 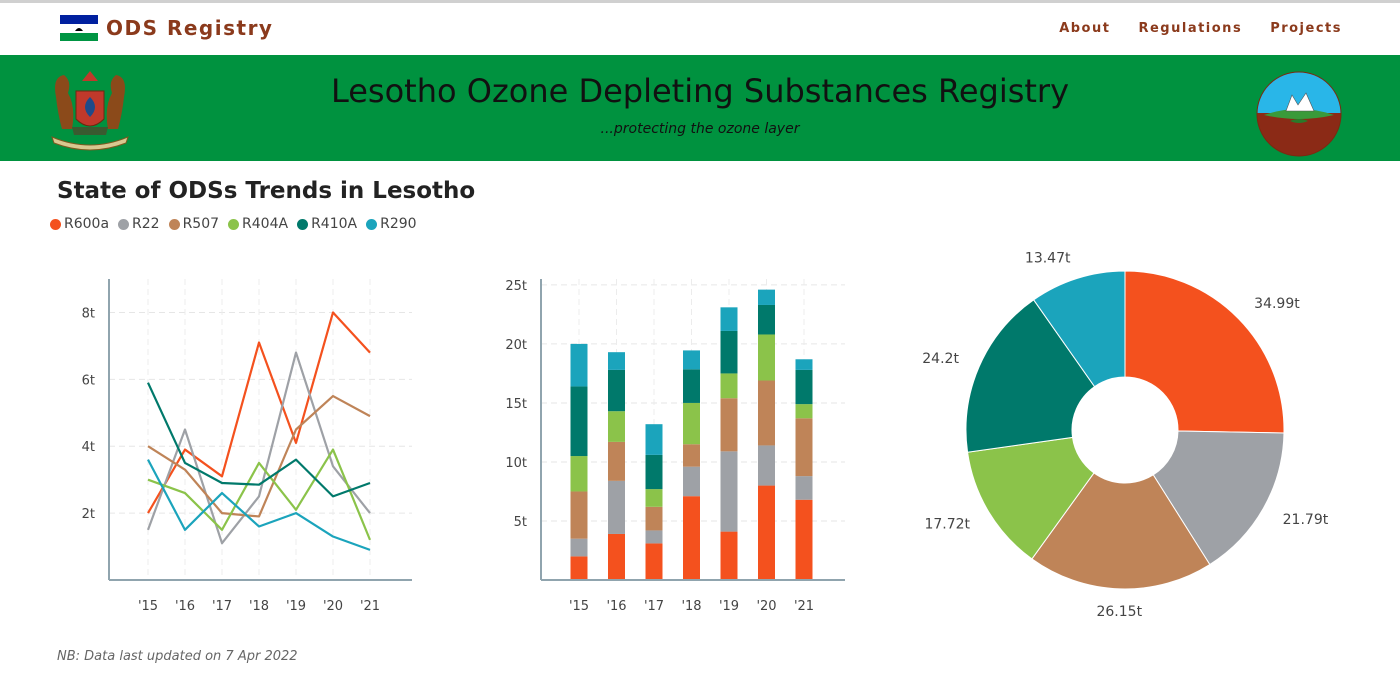 What do you see at coordinates (1030, 498) in the screenshot?
I see `slice-r404a` at bounding box center [1030, 498].